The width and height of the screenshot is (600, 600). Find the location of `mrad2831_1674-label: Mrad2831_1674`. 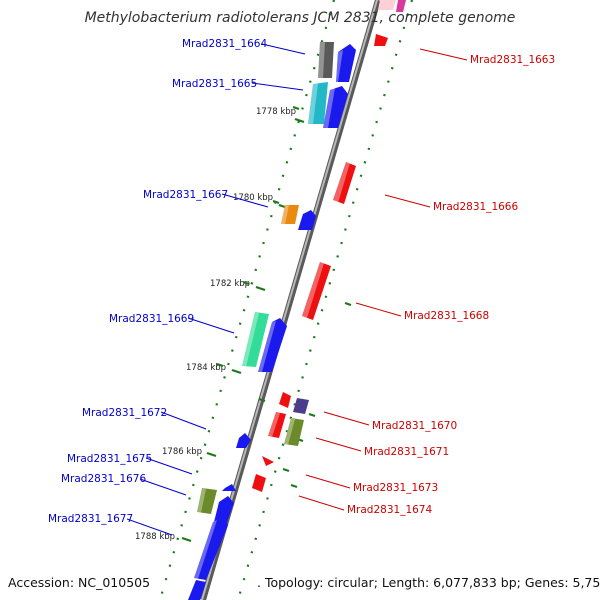

mrad2831_1674-label: Mrad2831_1674 is located at coordinates (365, 505).